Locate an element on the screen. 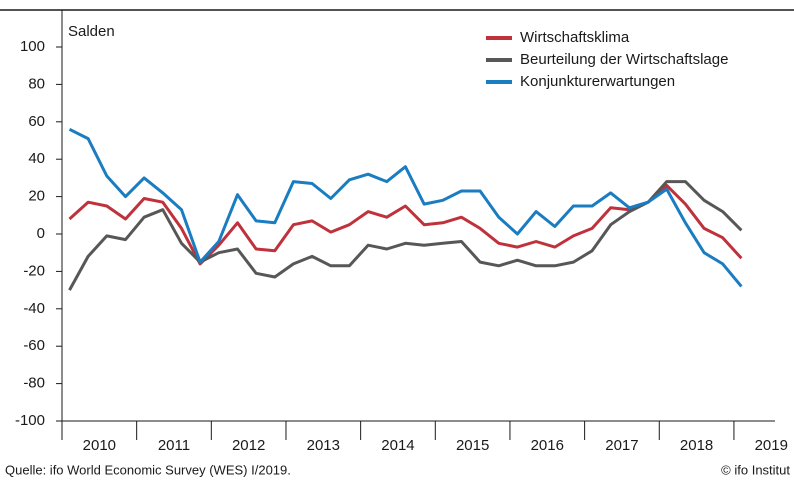 The height and width of the screenshot is (481, 794). x-tick-label: 2016 is located at coordinates (547, 445).